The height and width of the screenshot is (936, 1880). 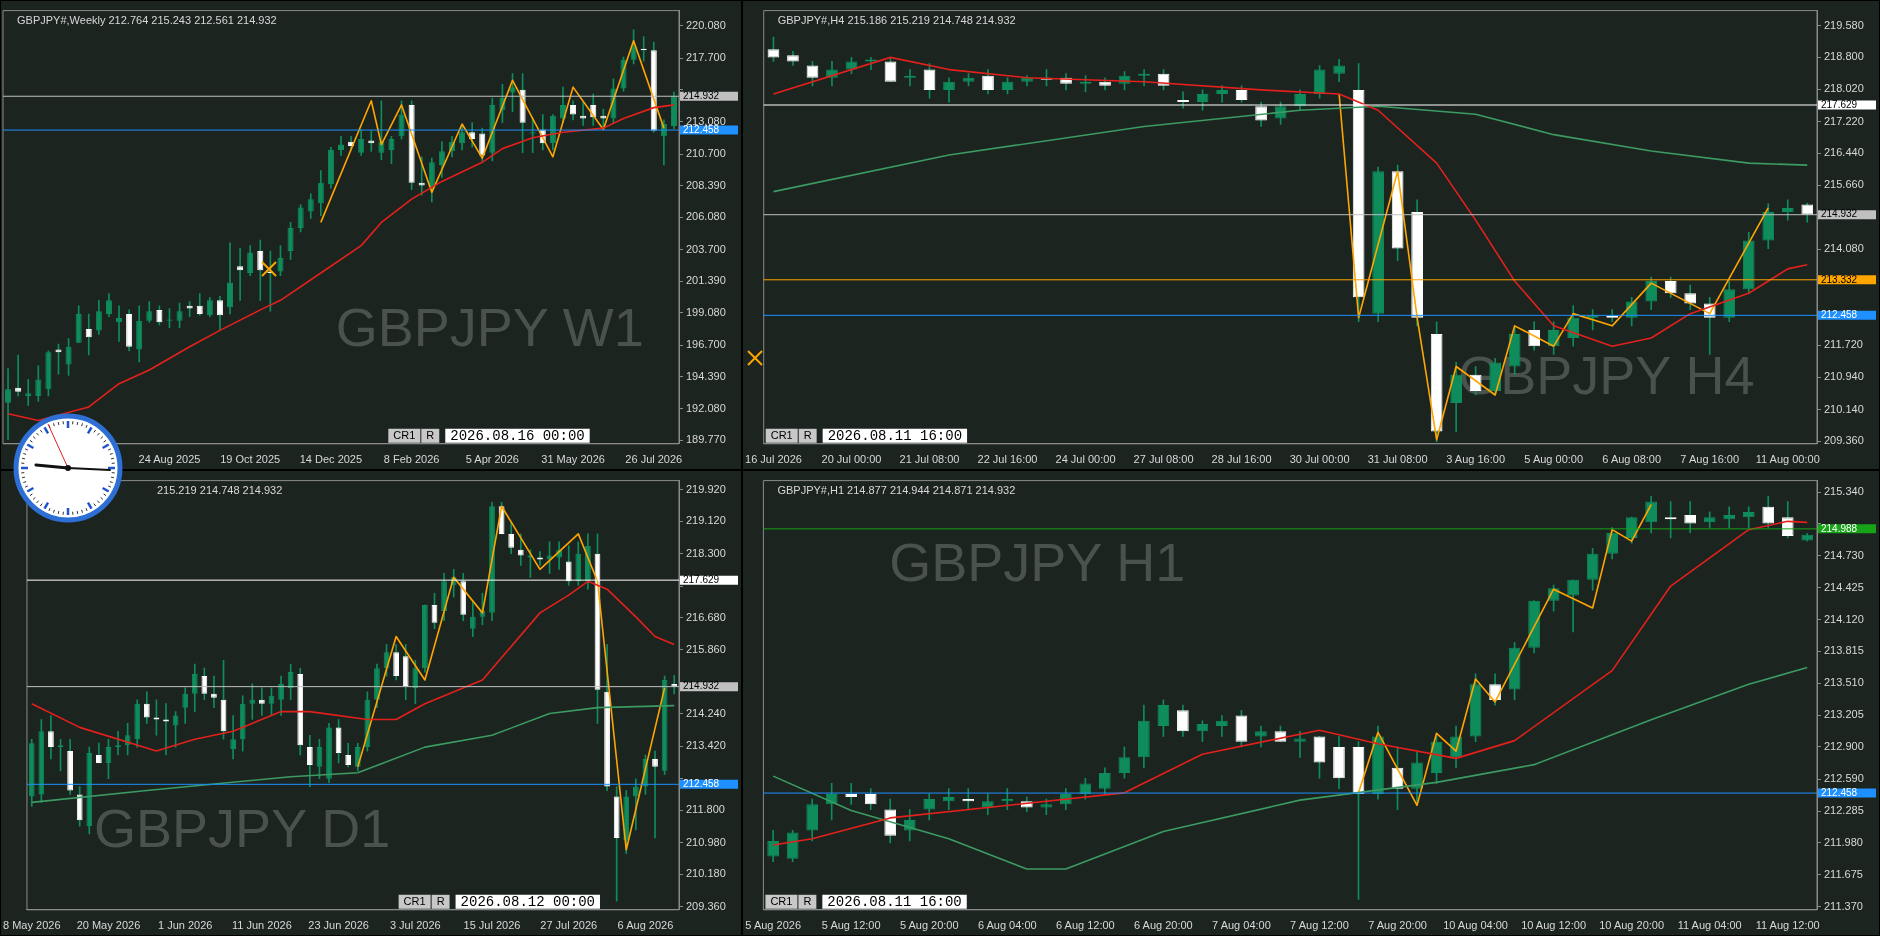 I want to click on y-tick-label: 210.940, so click(x=1844, y=376).